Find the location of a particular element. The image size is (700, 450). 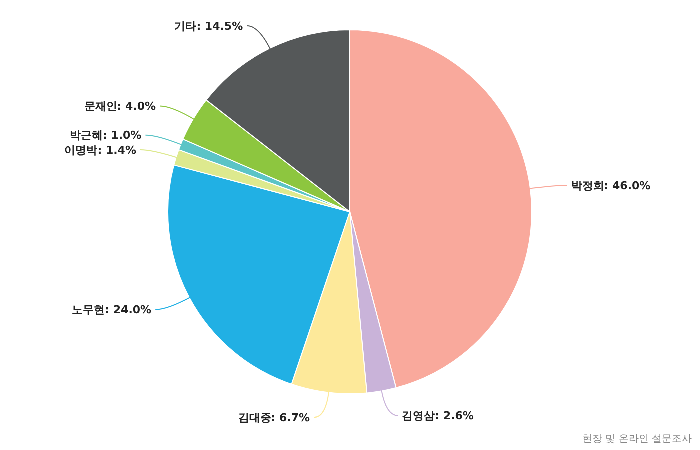

slice-label: 노무현: 24.0% is located at coordinates (112, 310).